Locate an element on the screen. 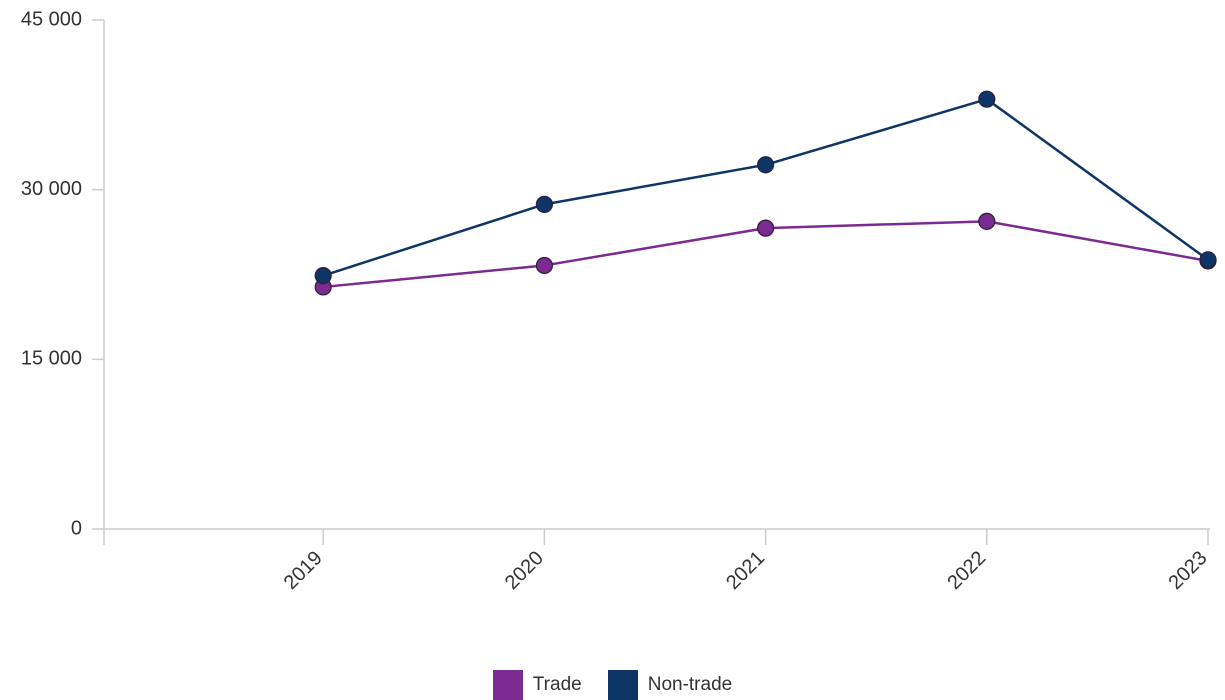 The image size is (1225, 700). y-tick-label: 30 000 is located at coordinates (51, 189).